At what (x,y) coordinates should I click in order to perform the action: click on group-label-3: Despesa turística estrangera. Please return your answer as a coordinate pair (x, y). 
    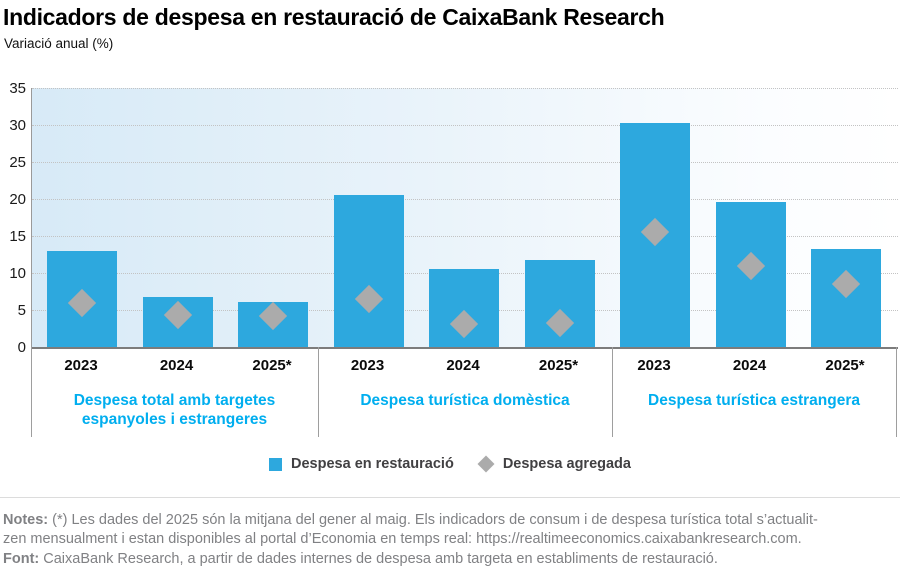
    Looking at the image, I should click on (754, 400).